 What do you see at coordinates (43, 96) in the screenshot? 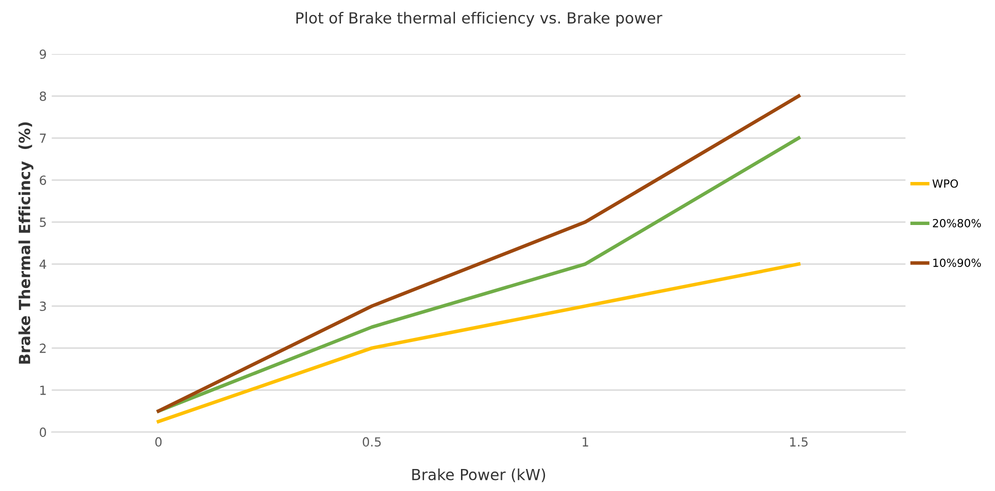
I see `y-tick-label: 8` at bounding box center [43, 96].